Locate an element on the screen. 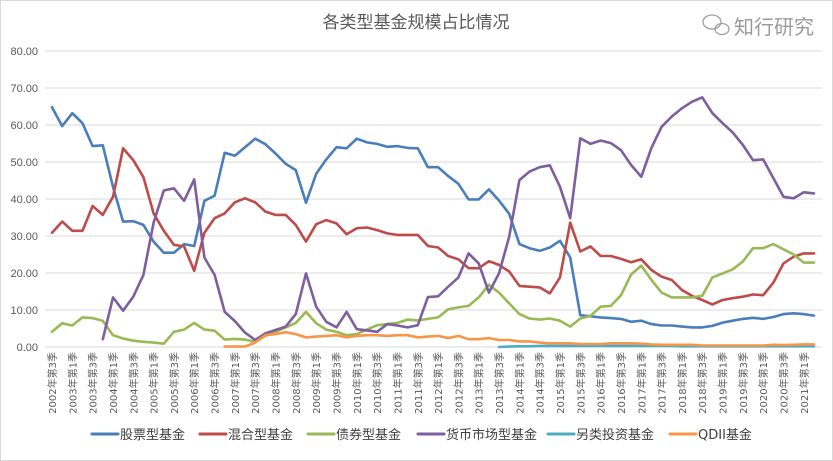 The height and width of the screenshot is (461, 833). x-tick-label: 2011年第1季 is located at coordinates (397, 383).